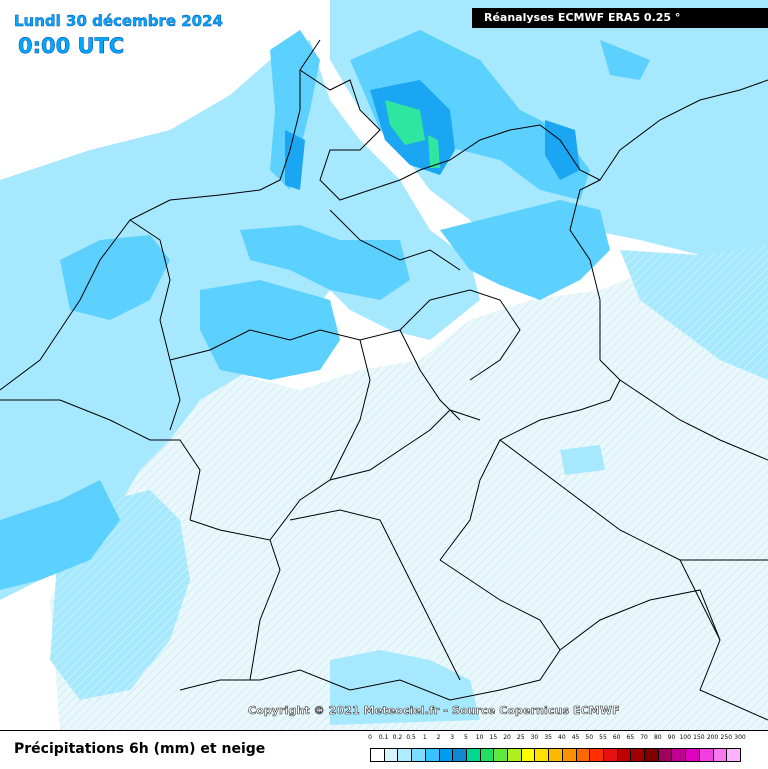  What do you see at coordinates (525, 250) in the screenshot?
I see `precip-moderate-mecklenburg` at bounding box center [525, 250].